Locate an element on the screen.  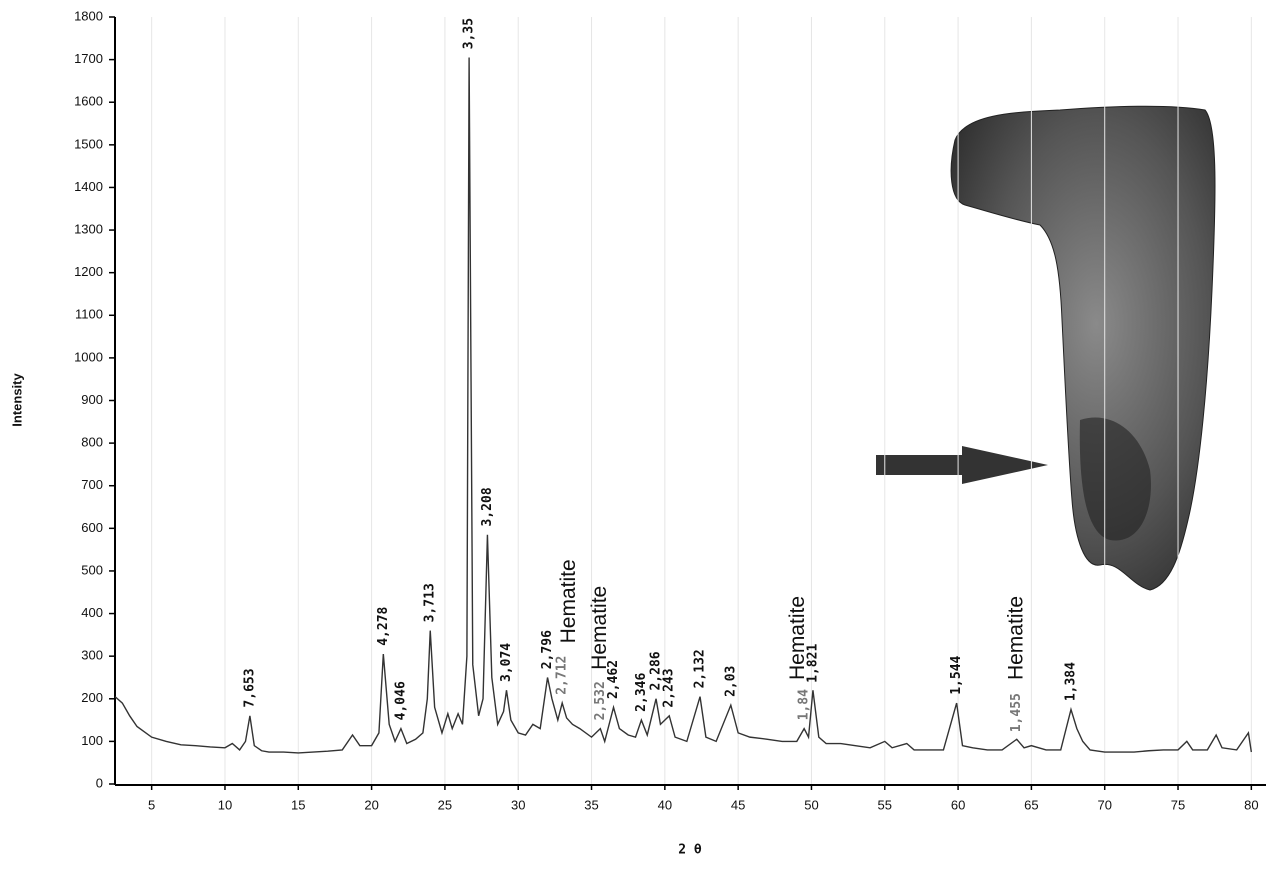
peak-label: 4,046 is located at coordinates (400, 700).